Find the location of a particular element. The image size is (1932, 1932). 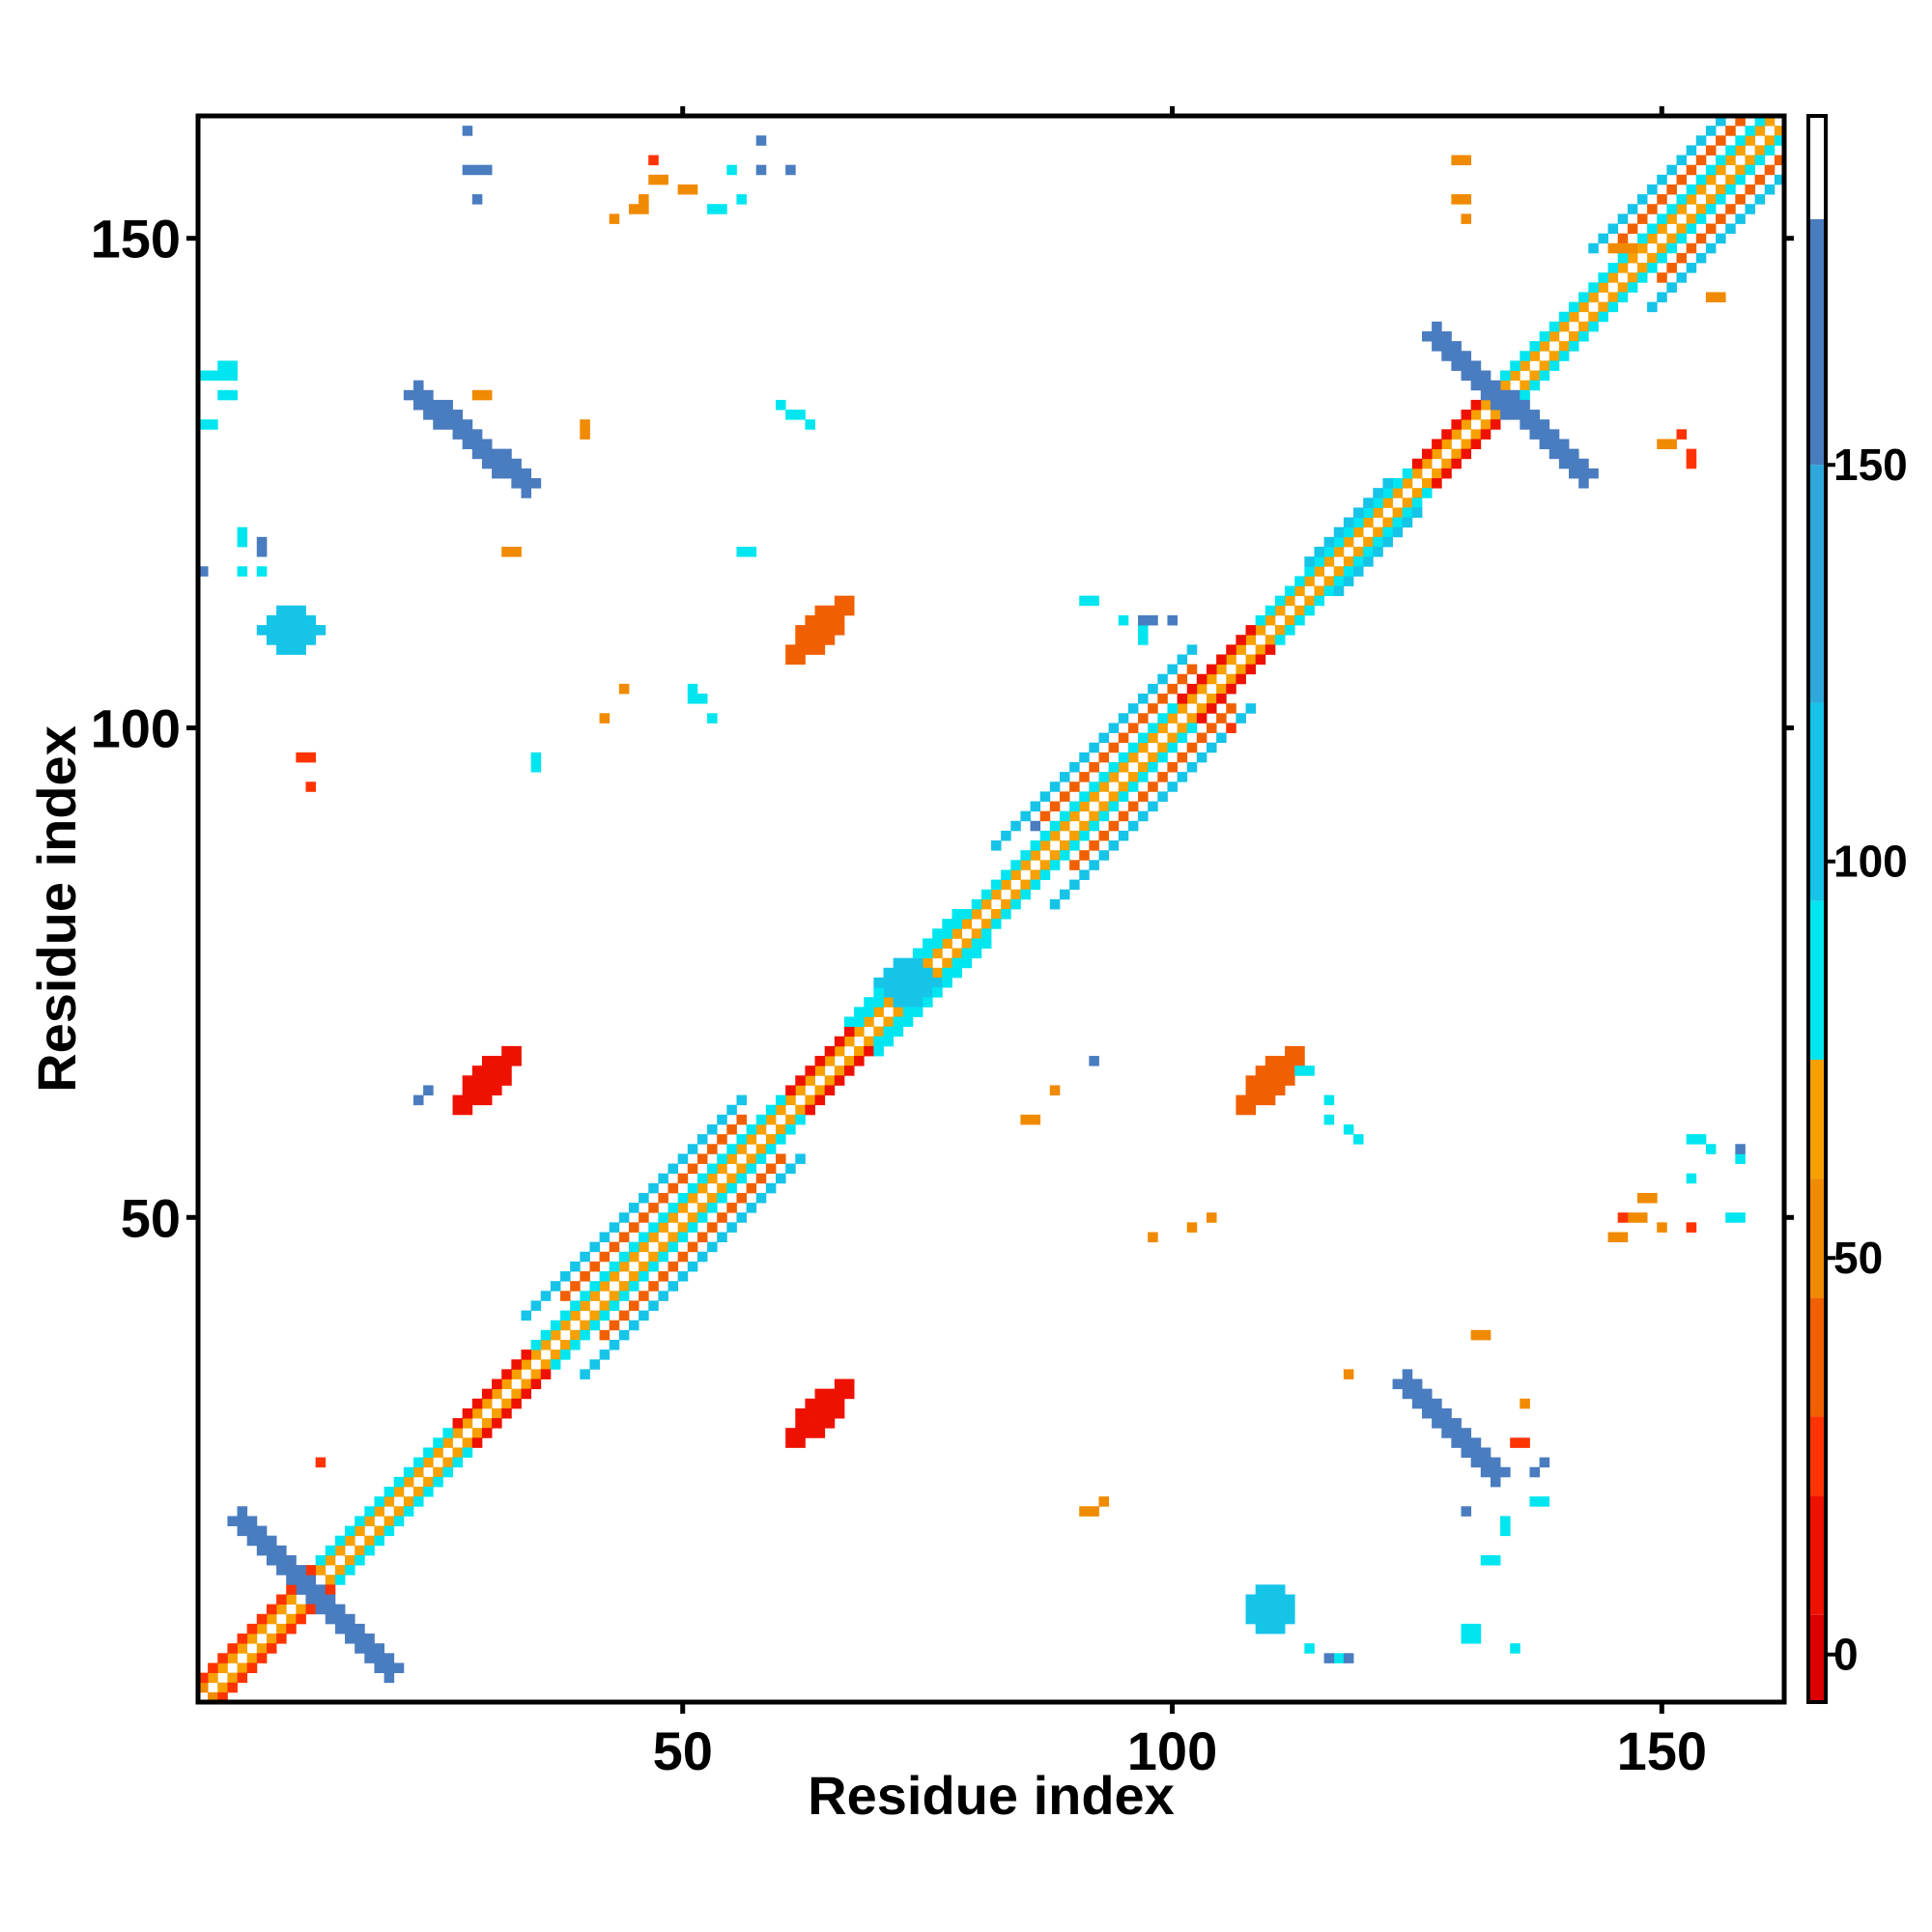

colorbar-tick-label: 50 is located at coordinates (1858, 1258).